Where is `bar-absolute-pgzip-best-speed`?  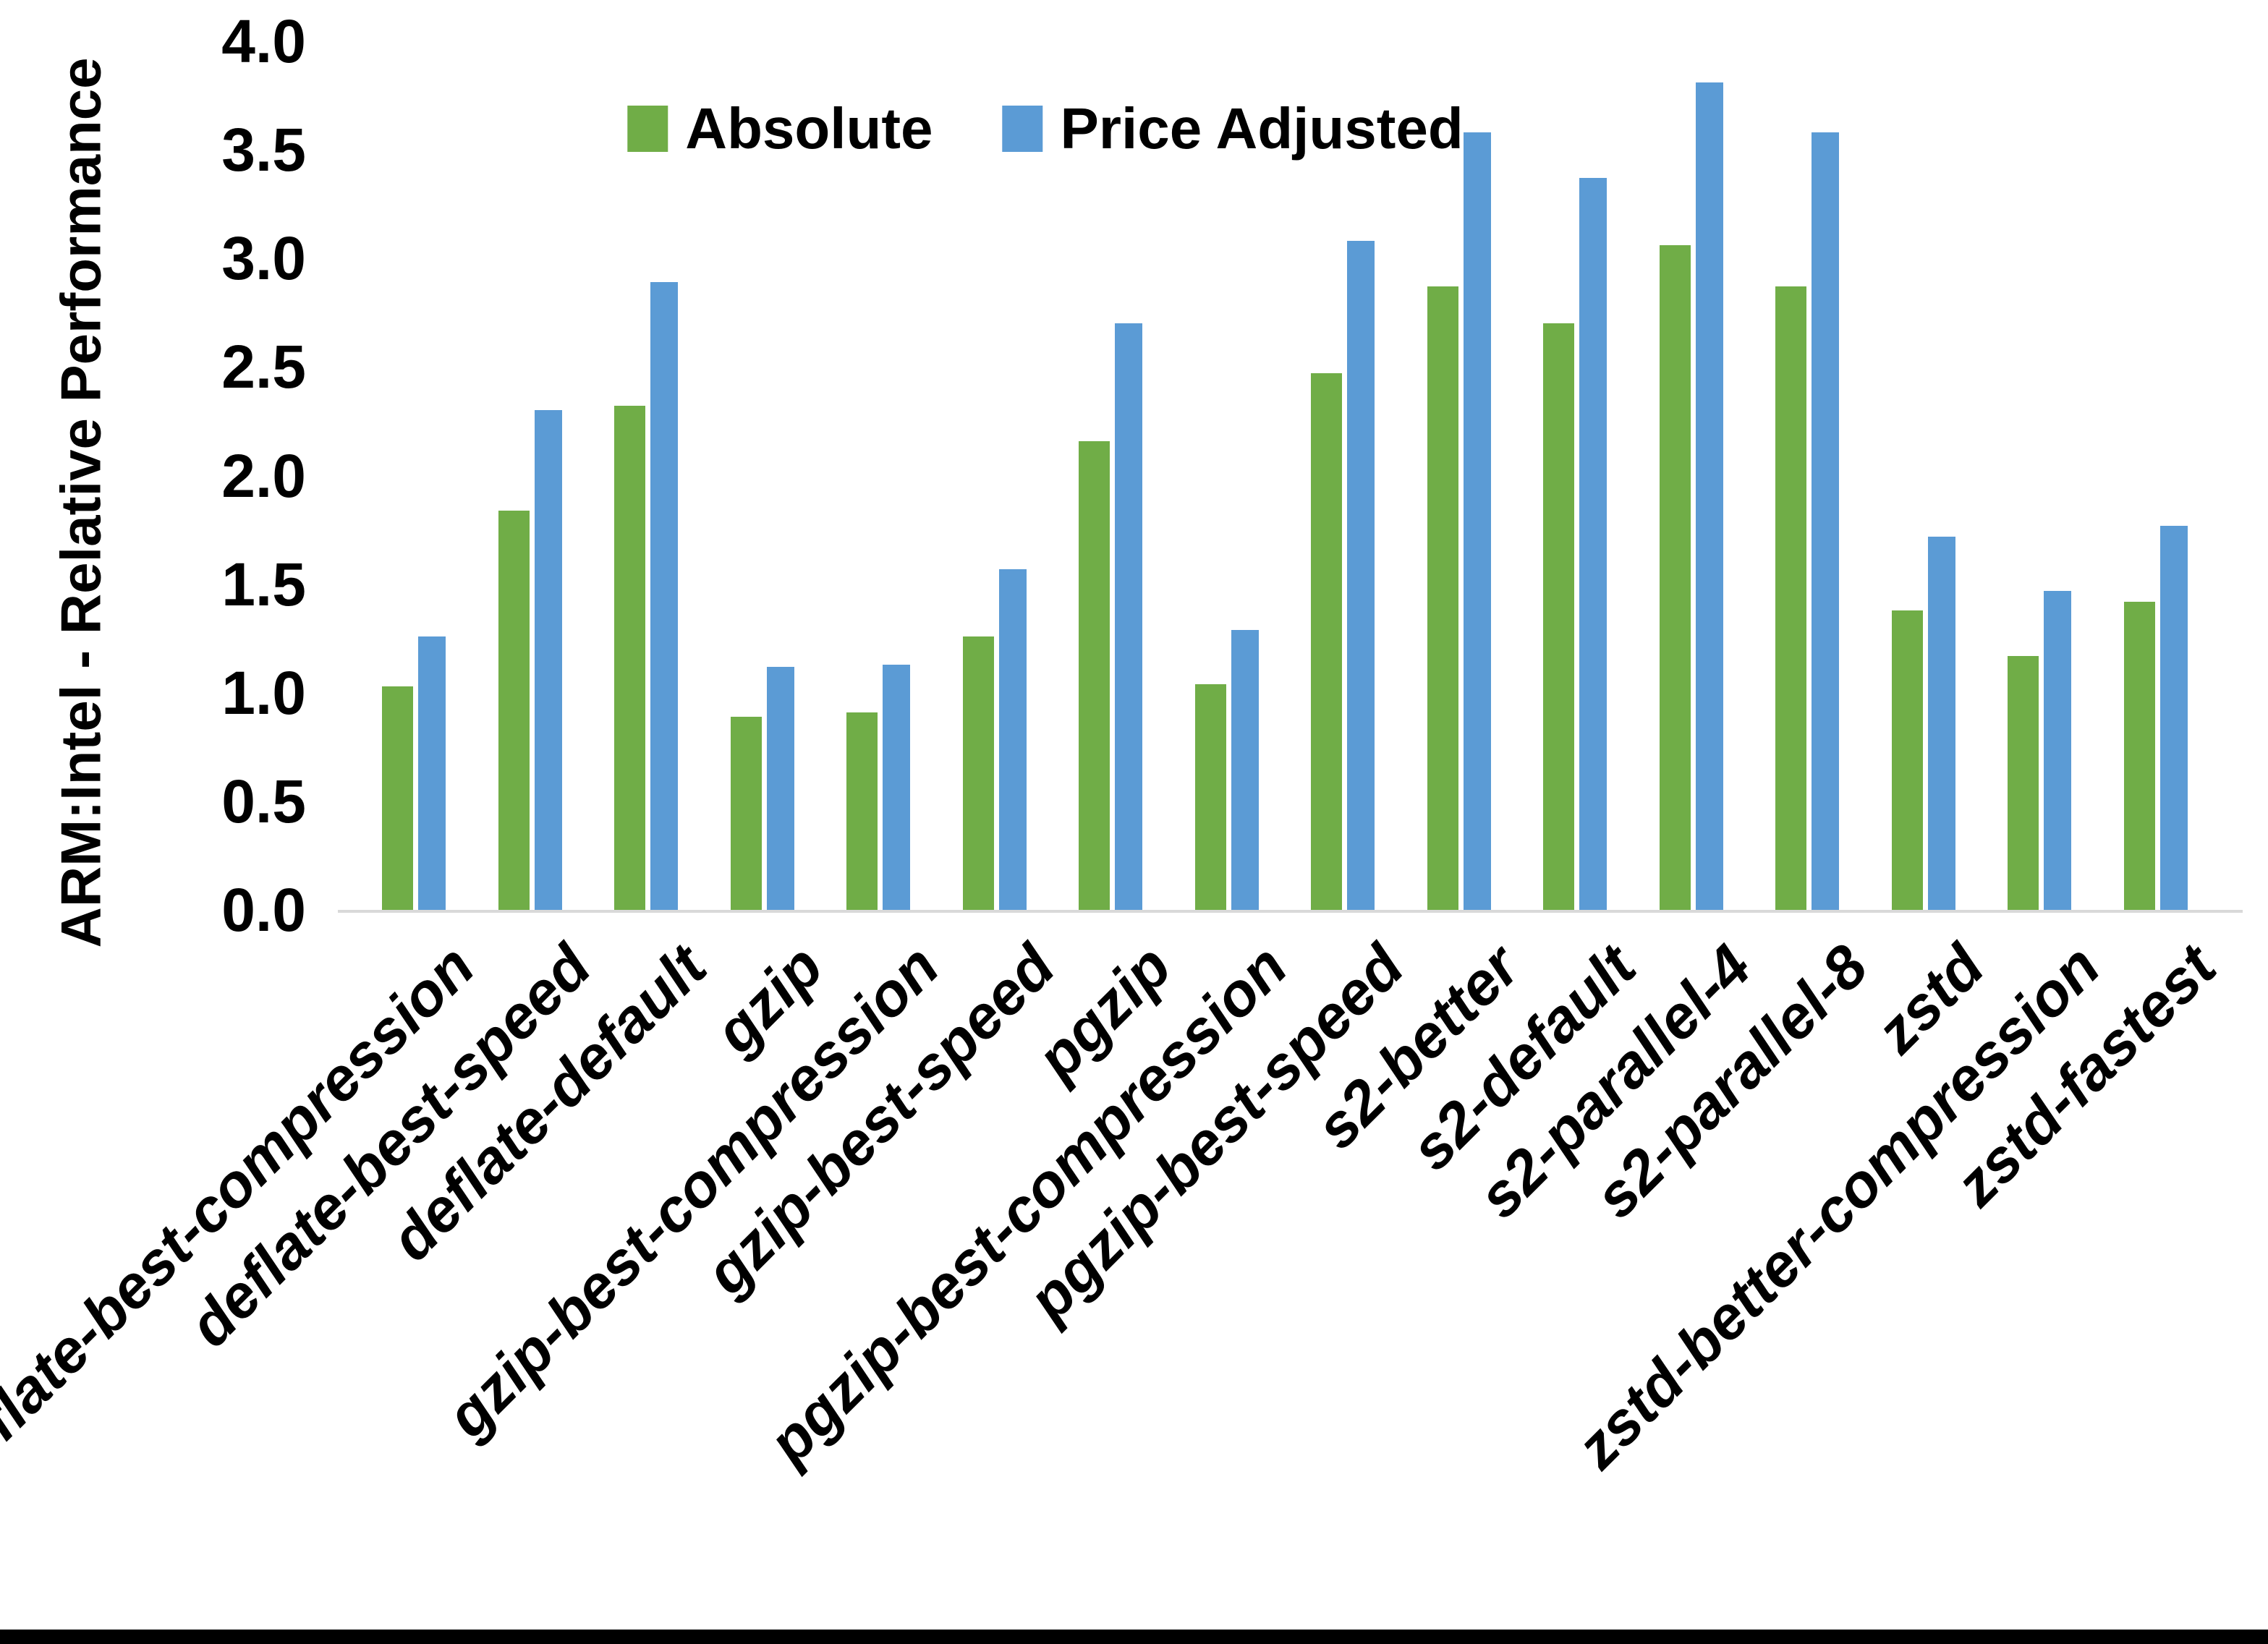 bar-absolute-pgzip-best-speed is located at coordinates (1327, 641).